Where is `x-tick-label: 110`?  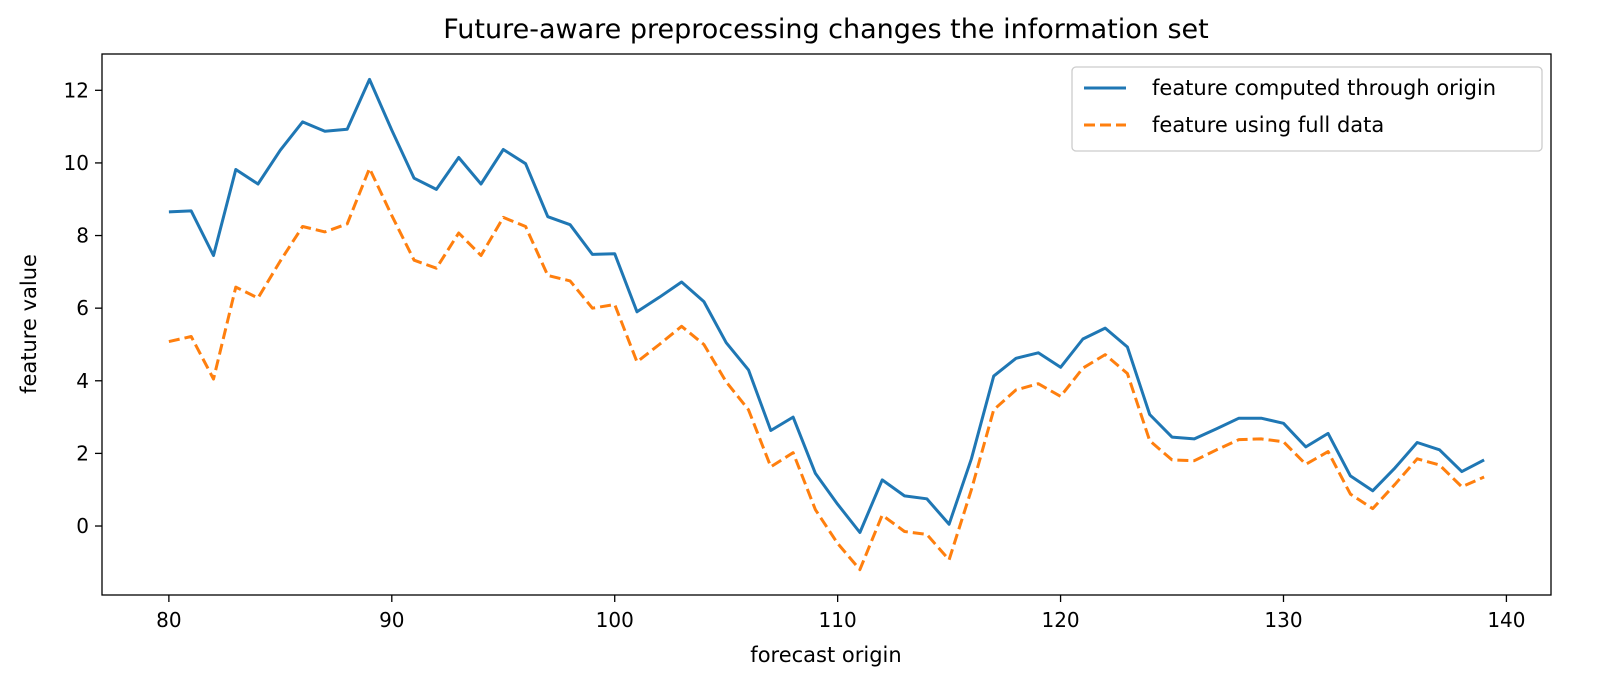 x-tick-label: 110 is located at coordinates (838, 620).